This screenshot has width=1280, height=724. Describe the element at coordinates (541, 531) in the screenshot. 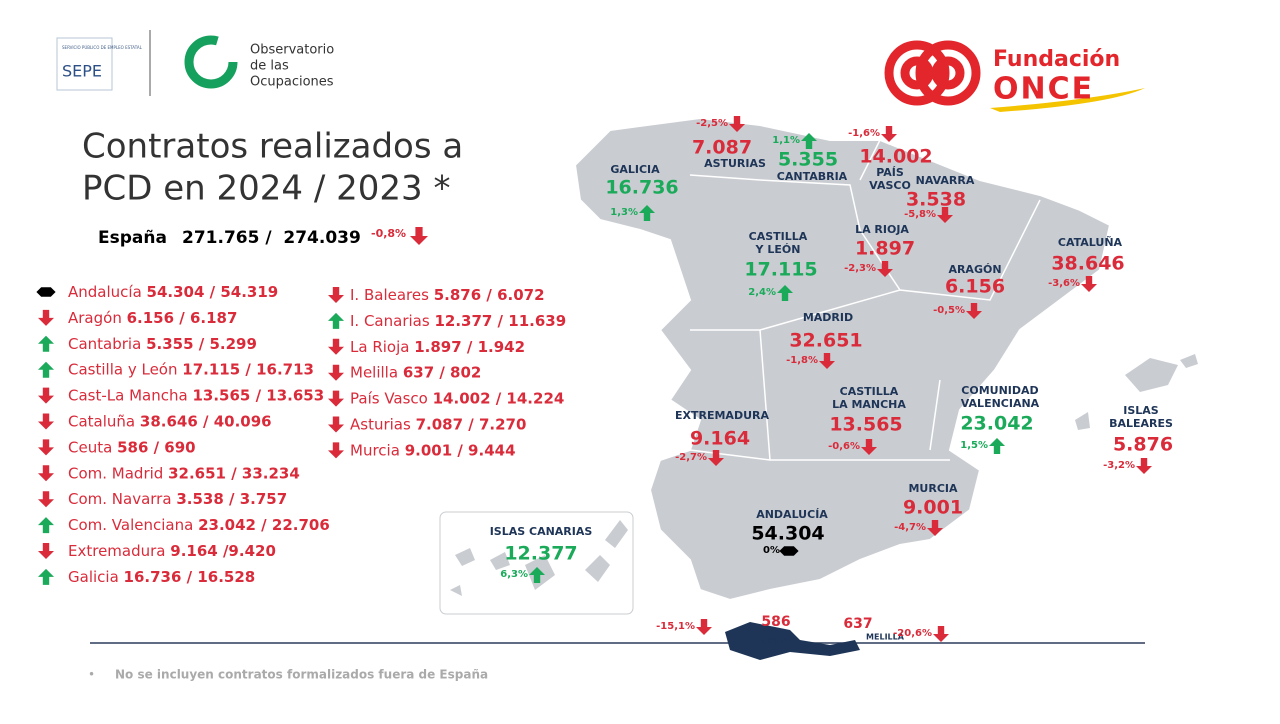

I see `map-region-name: ISLAS CANARIAS` at that location.